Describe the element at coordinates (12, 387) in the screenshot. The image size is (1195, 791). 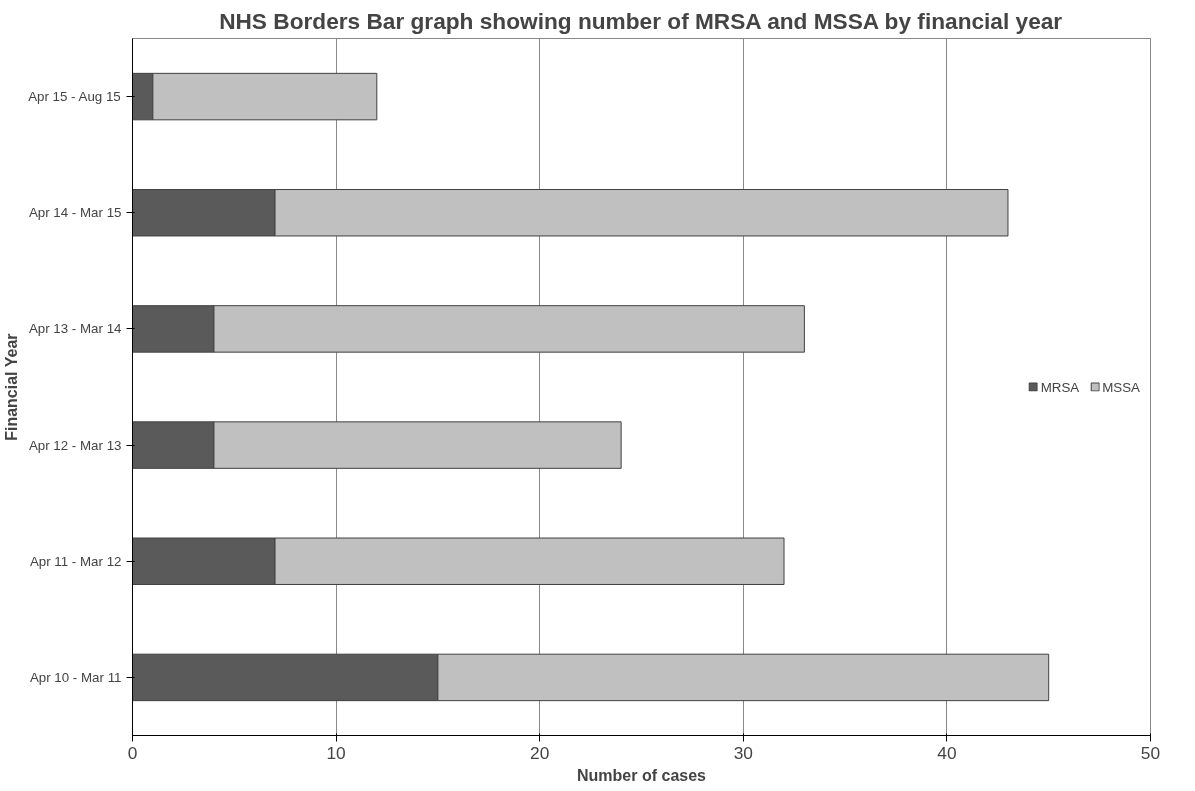
I see `y-axis-title: Financial Year` at that location.